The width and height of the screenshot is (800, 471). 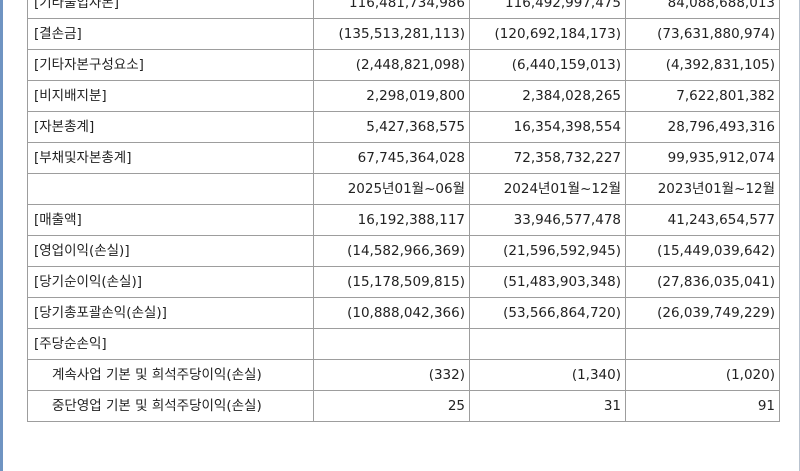 I want to click on row-label: [주당순손익], so click(x=170, y=344).